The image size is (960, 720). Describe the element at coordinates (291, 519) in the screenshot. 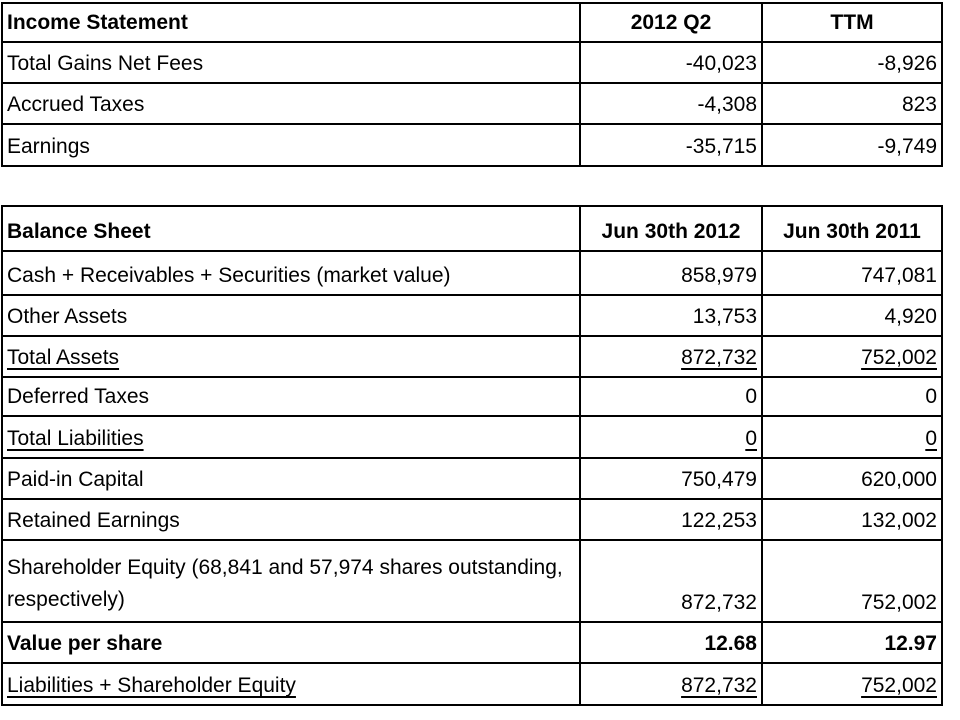

I see `row-label: Retained Earnings` at that location.